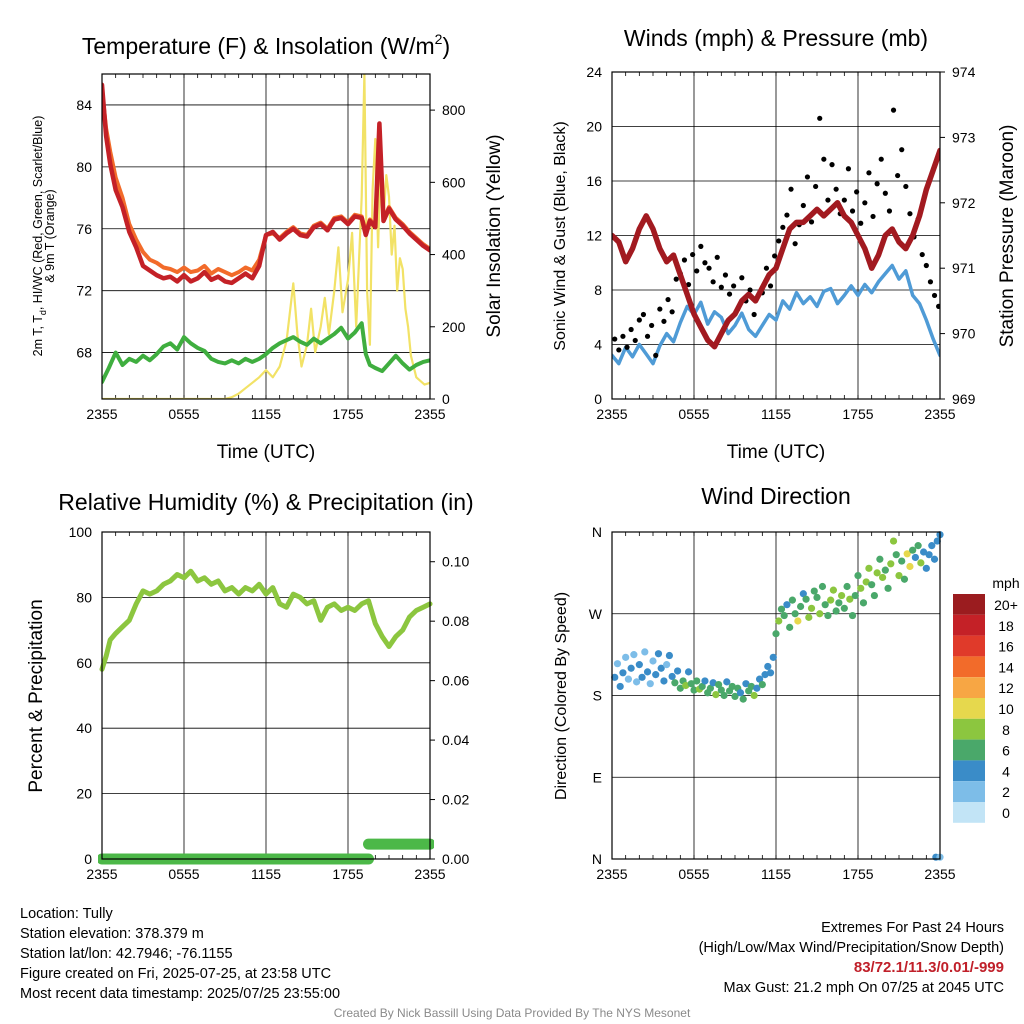  Describe the element at coordinates (1006, 688) in the screenshot. I see `legend-label: 12` at that location.